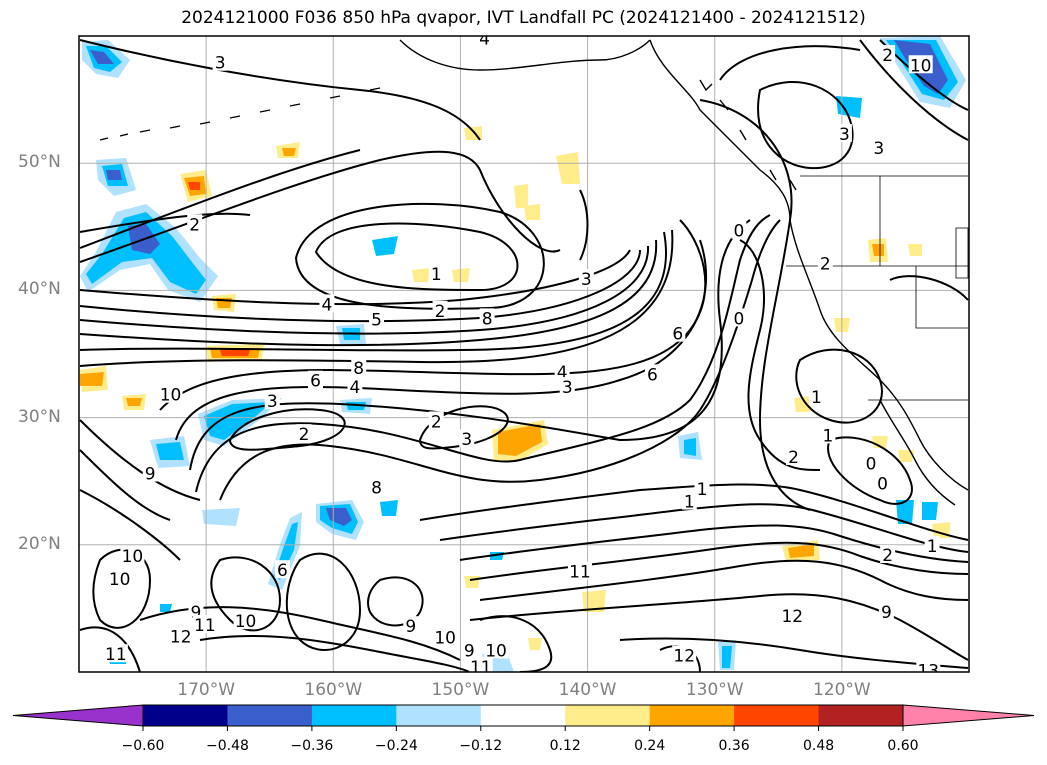 This screenshot has height=765, width=1047. Describe the element at coordinates (587, 690) in the screenshot. I see `longitude-label: 140°W` at that location.